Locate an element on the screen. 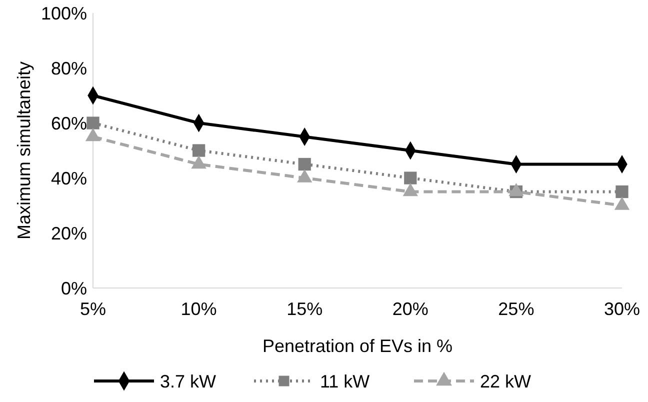 This screenshot has height=402, width=648. y-tick-label: 100% is located at coordinates (63, 13).